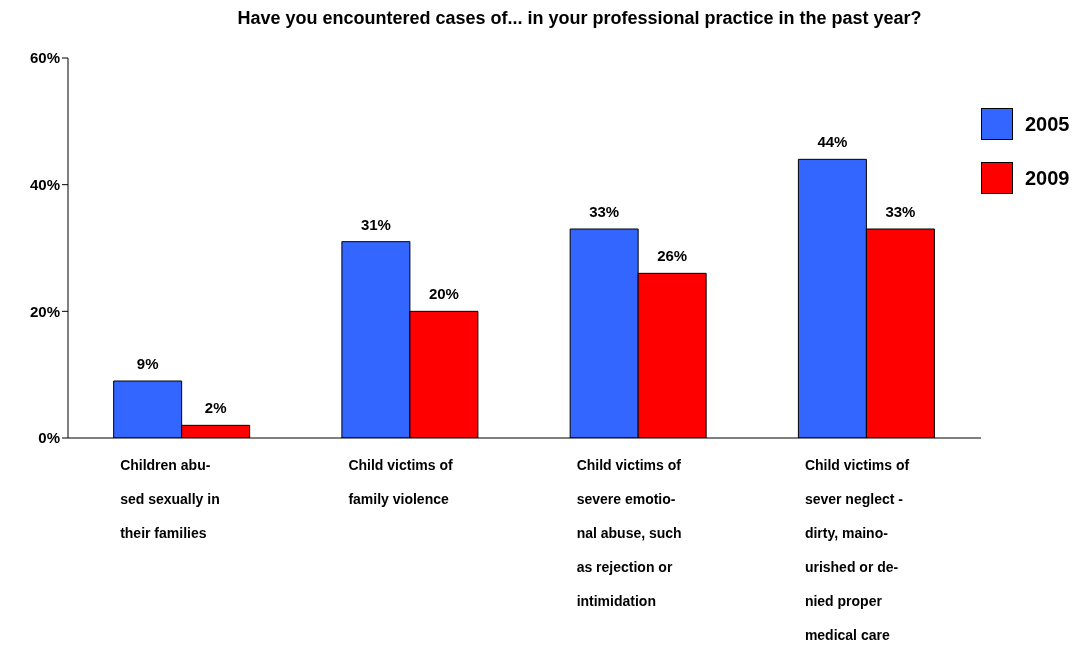 This screenshot has height=668, width=1089. What do you see at coordinates (49, 438) in the screenshot?
I see `y-tick-label: 0%` at bounding box center [49, 438].